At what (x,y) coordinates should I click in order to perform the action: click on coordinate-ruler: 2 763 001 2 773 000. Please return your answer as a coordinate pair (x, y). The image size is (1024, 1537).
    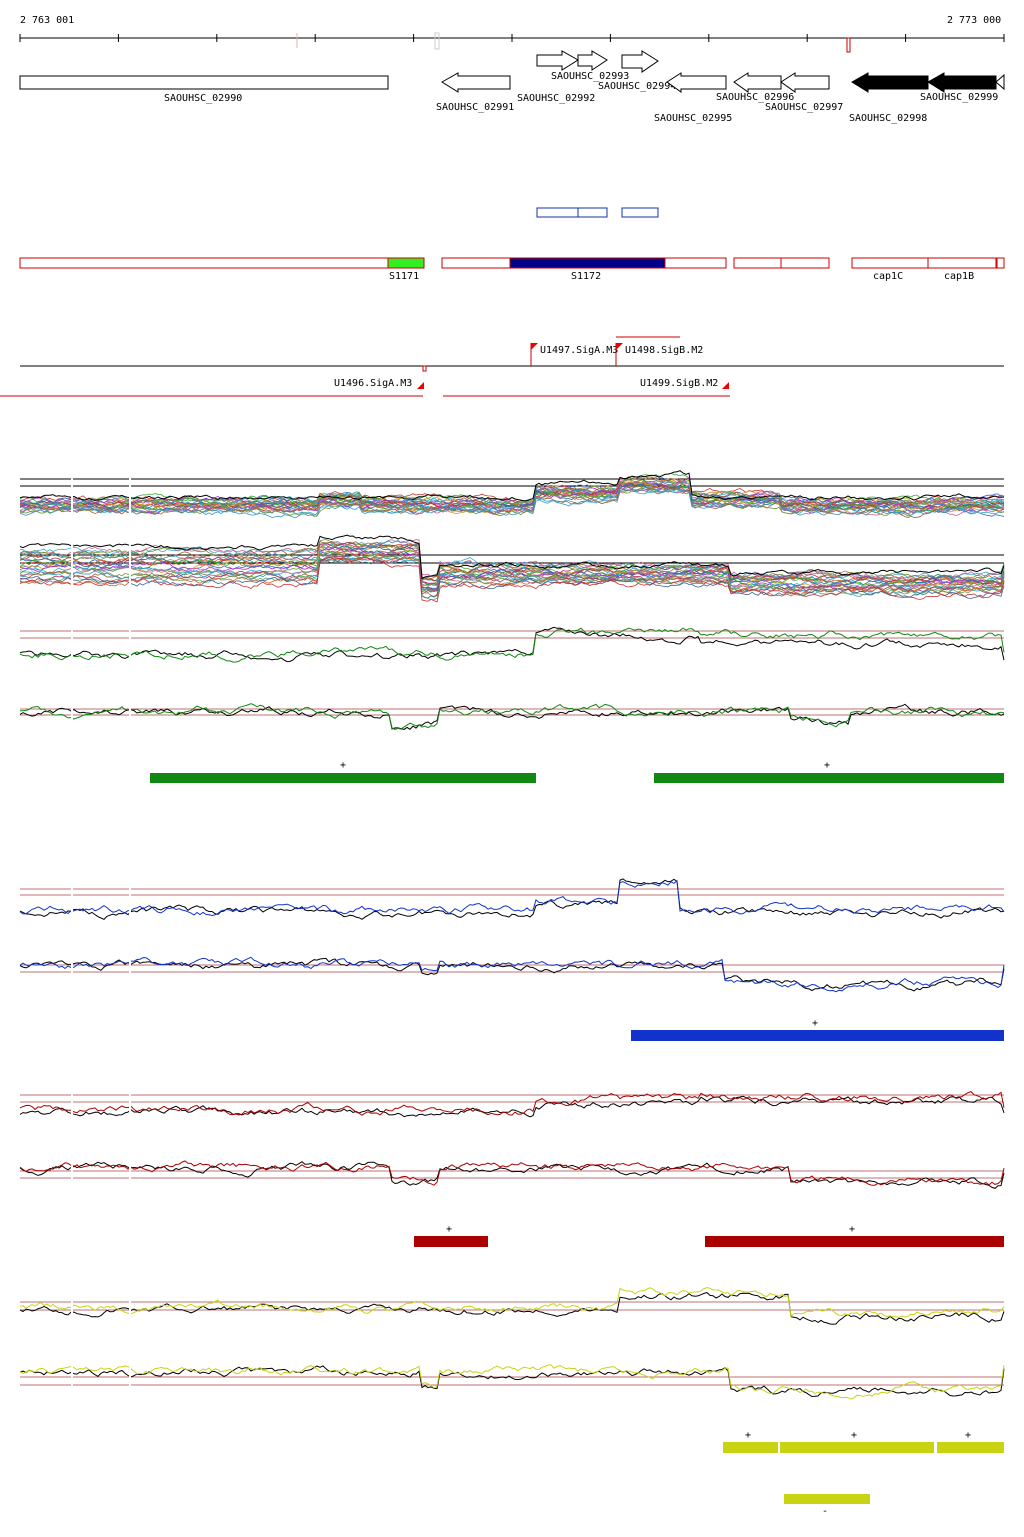
    Looking at the image, I should click on (512, 34).